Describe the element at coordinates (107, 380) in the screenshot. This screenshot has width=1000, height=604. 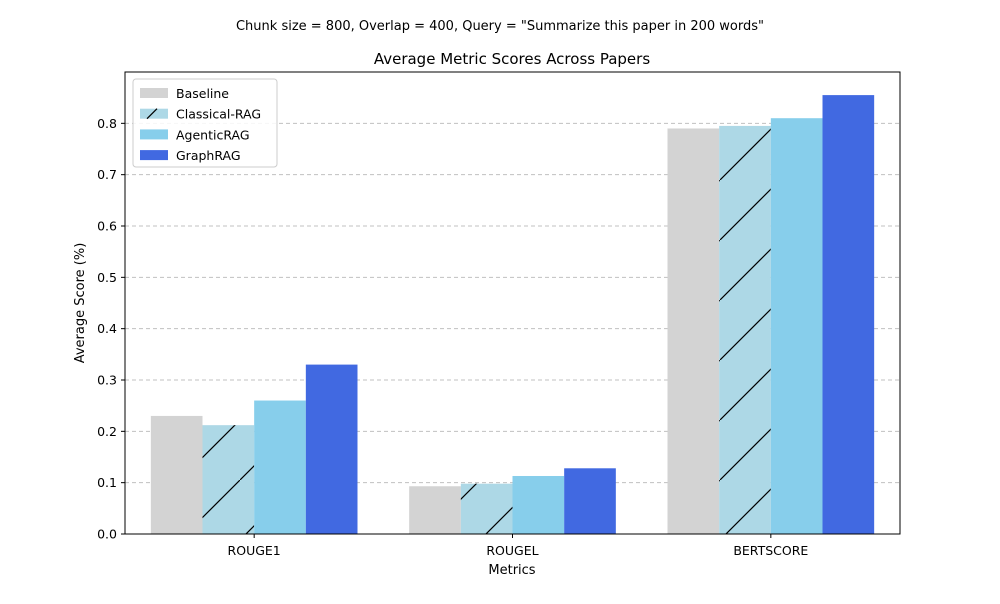
I see `y-tick-label: 0.3` at that location.